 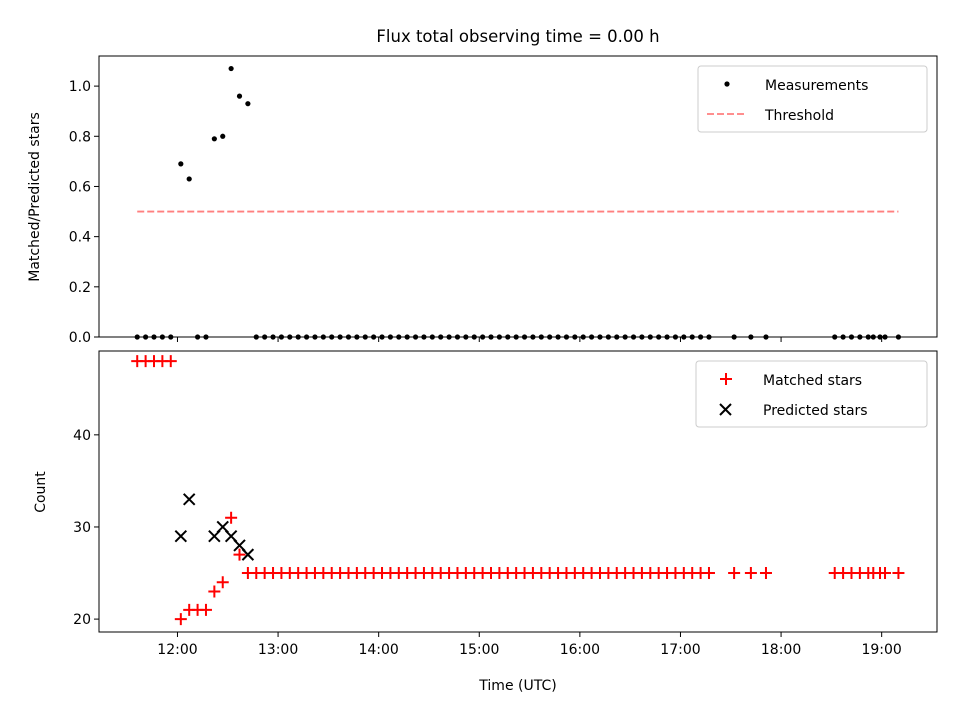 I want to click on legend-predicted-marker, so click(x=725, y=409).